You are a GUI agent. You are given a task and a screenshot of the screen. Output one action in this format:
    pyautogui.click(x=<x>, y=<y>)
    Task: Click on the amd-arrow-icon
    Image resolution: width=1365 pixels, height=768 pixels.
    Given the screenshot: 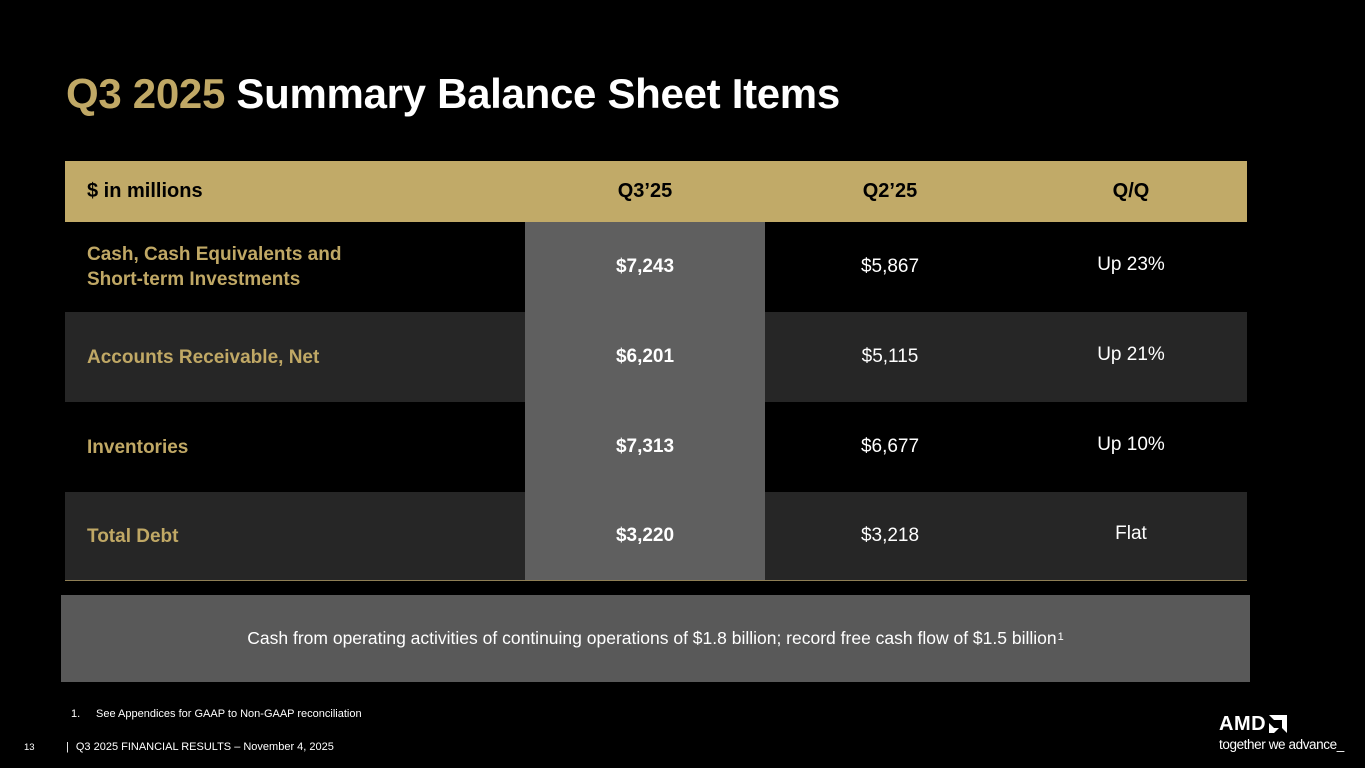 What is the action you would take?
    pyautogui.click(x=1278, y=724)
    